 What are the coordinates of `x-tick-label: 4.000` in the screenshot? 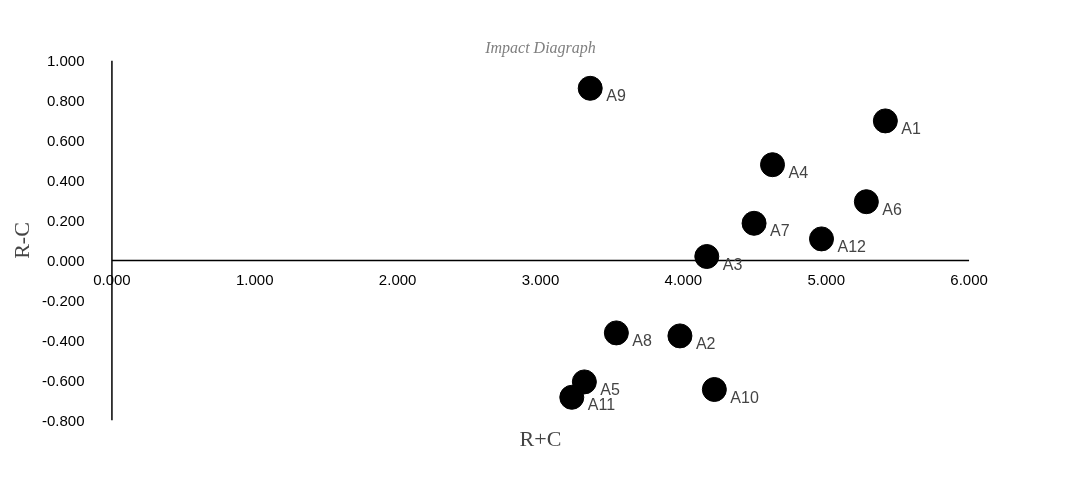 It's located at (683, 279).